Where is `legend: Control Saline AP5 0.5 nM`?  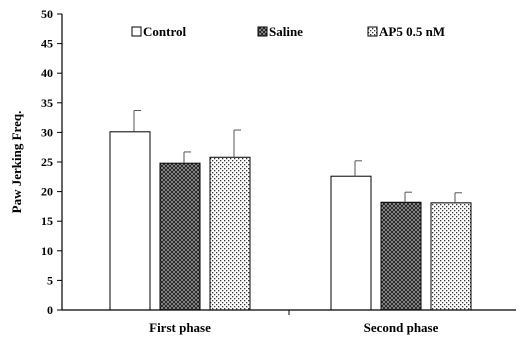 legend: Control Saline AP5 0.5 nM is located at coordinates (288, 31).